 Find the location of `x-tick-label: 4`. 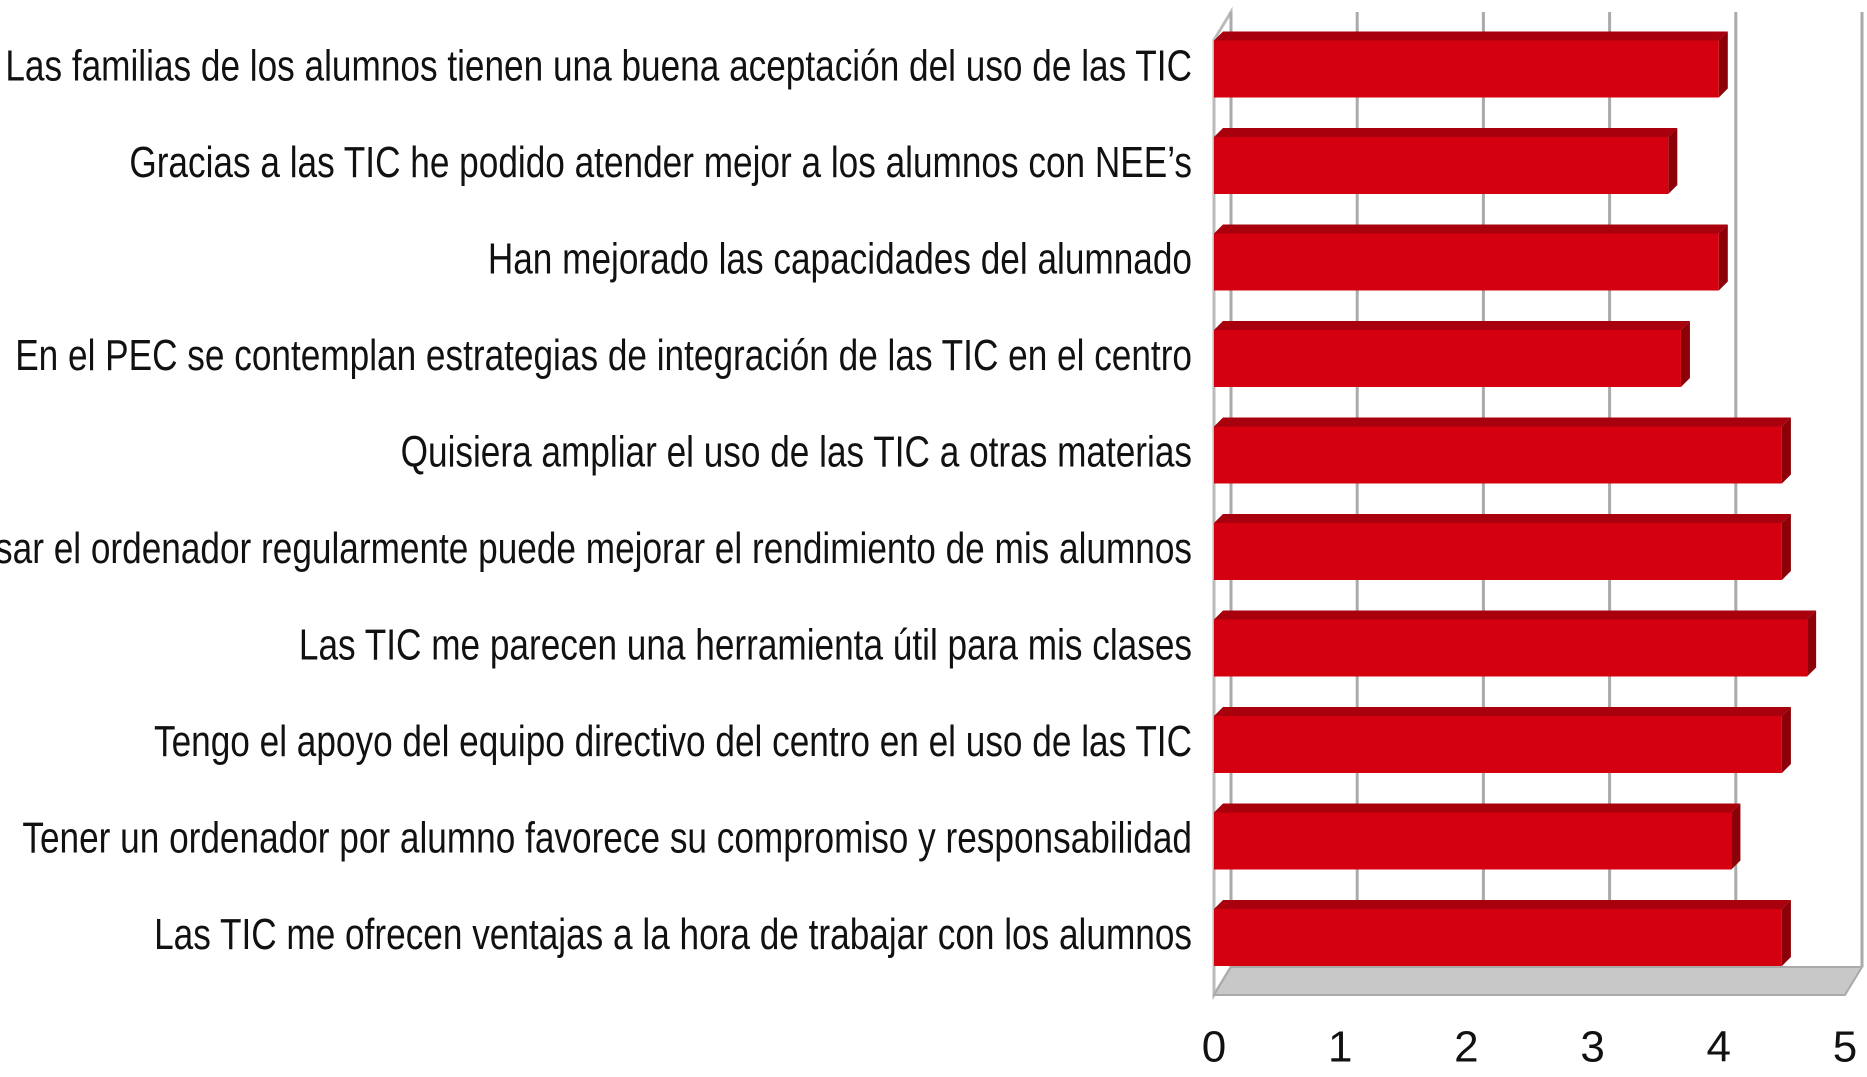

x-tick-label: 4 is located at coordinates (1719, 1047).